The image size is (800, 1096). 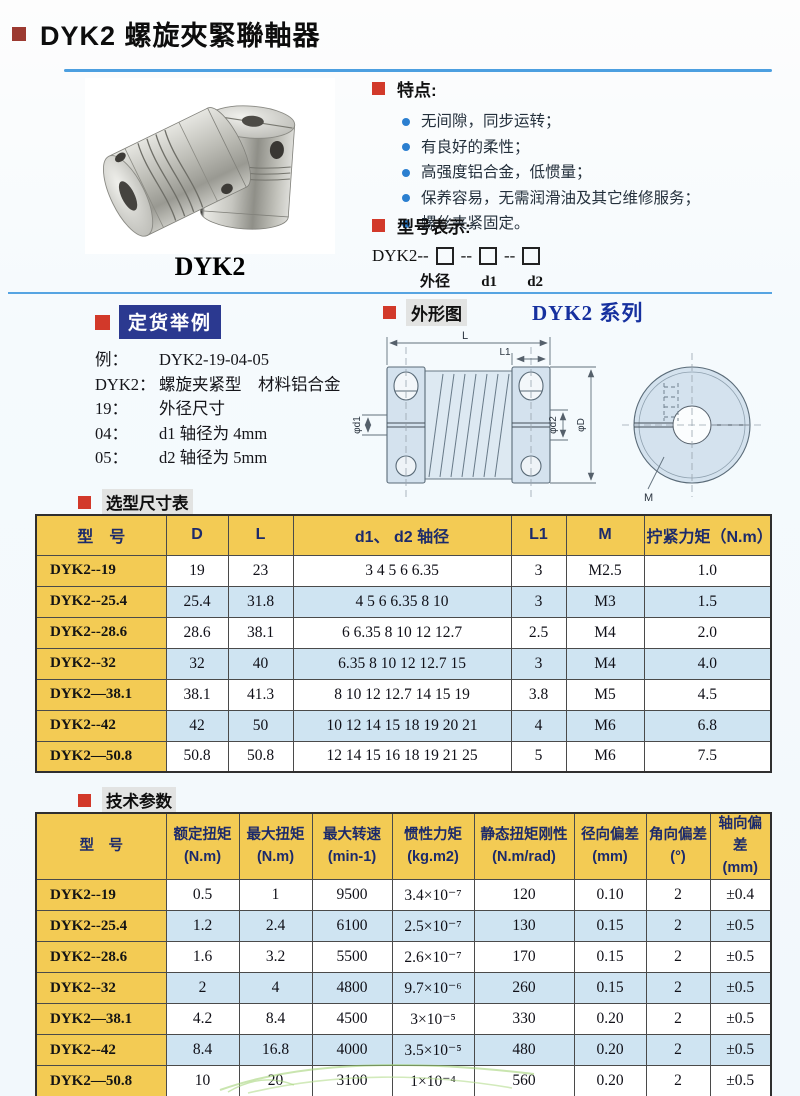 I want to click on column-header: 型 号, so click(x=101, y=846).